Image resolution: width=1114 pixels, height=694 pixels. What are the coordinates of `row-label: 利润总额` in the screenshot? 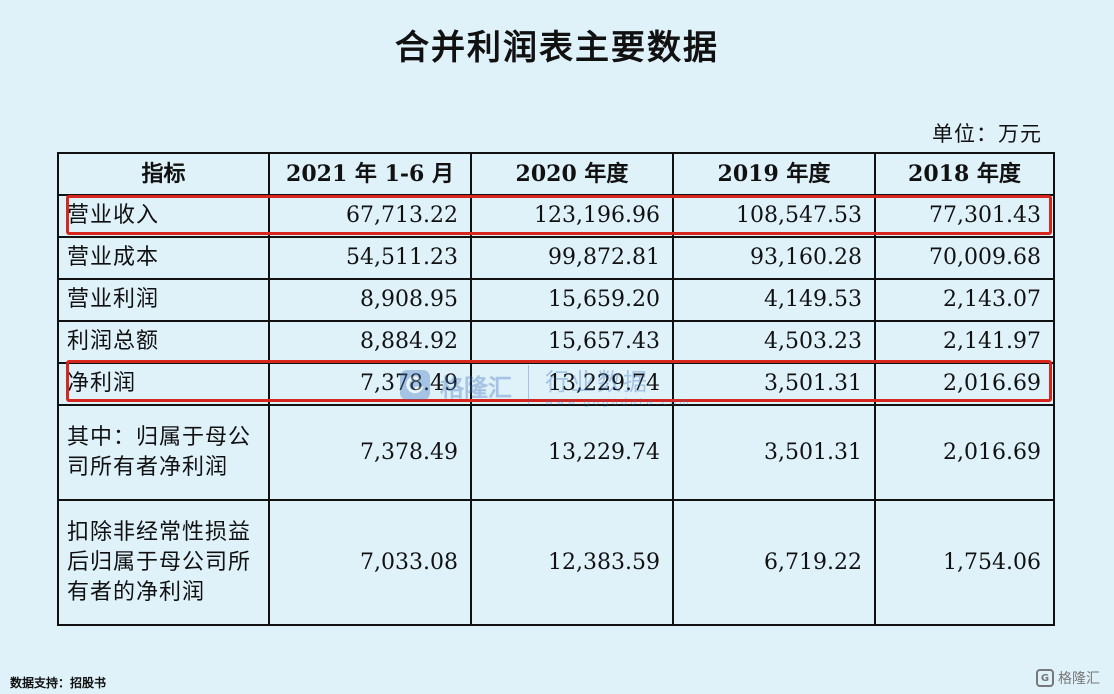 It's located at (163, 342).